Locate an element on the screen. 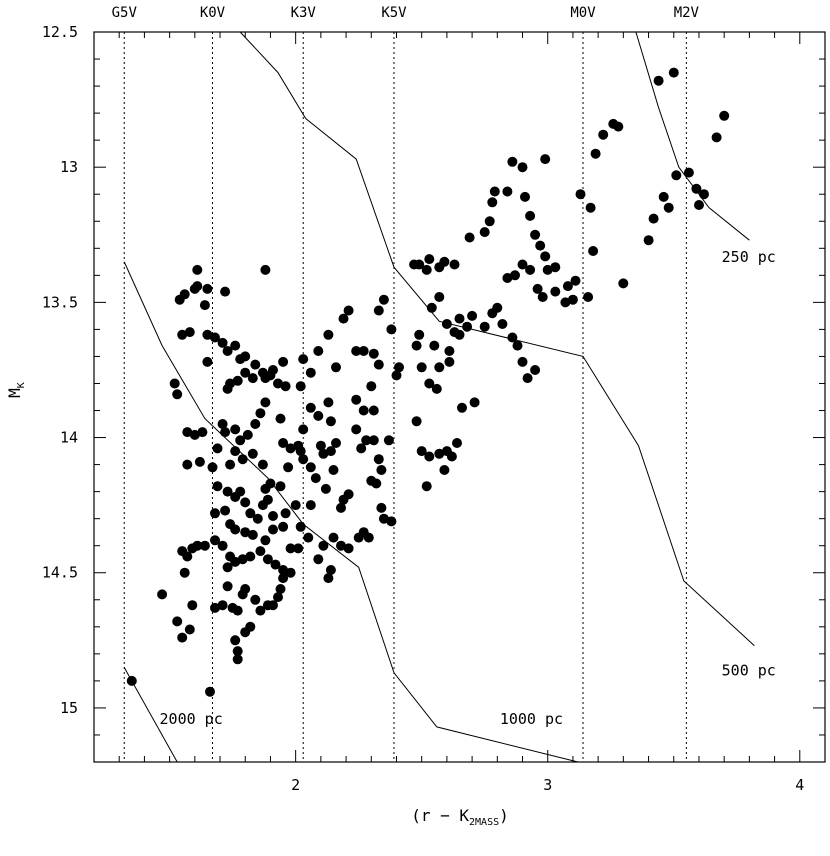  y-tick-label-5: 15 is located at coordinates (69, 708).